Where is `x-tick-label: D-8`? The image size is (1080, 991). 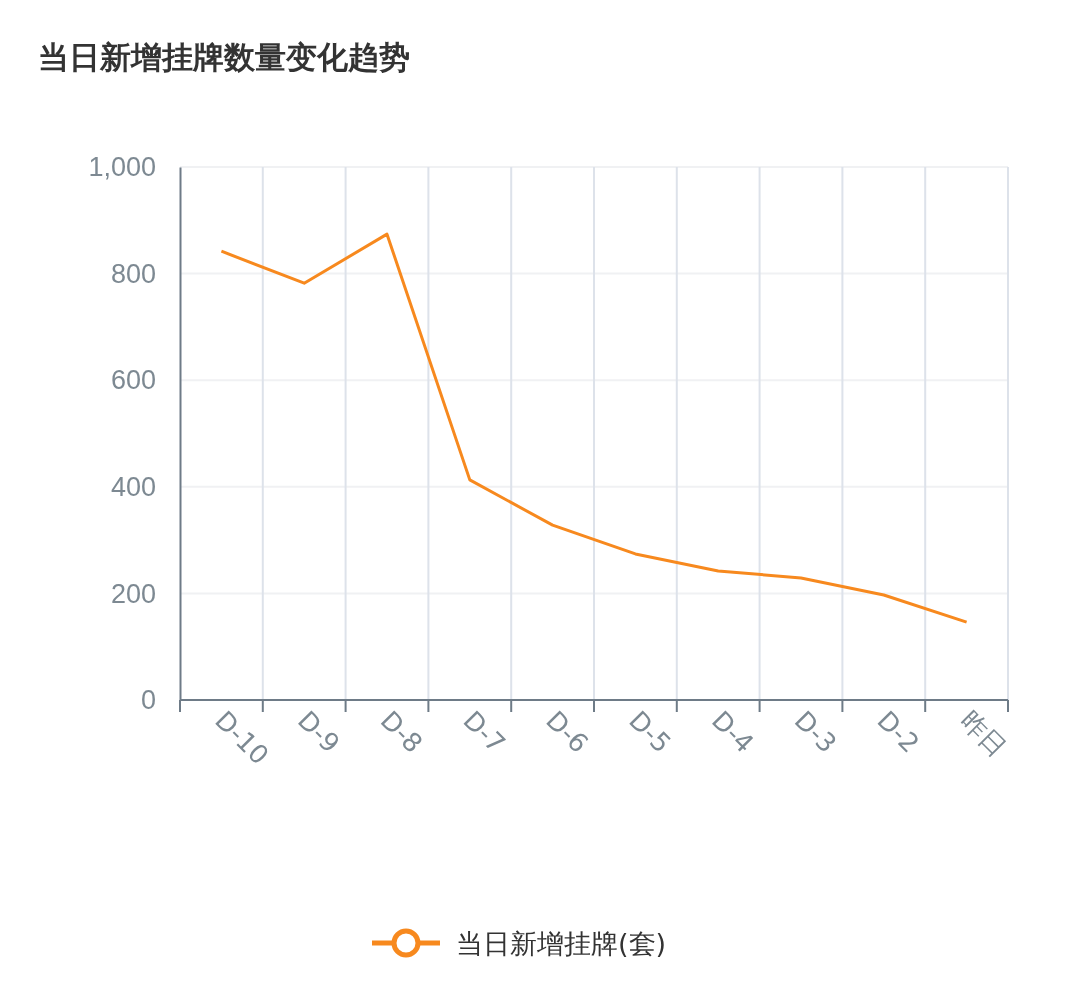 x-tick-label: D-8 is located at coordinates (401, 732).